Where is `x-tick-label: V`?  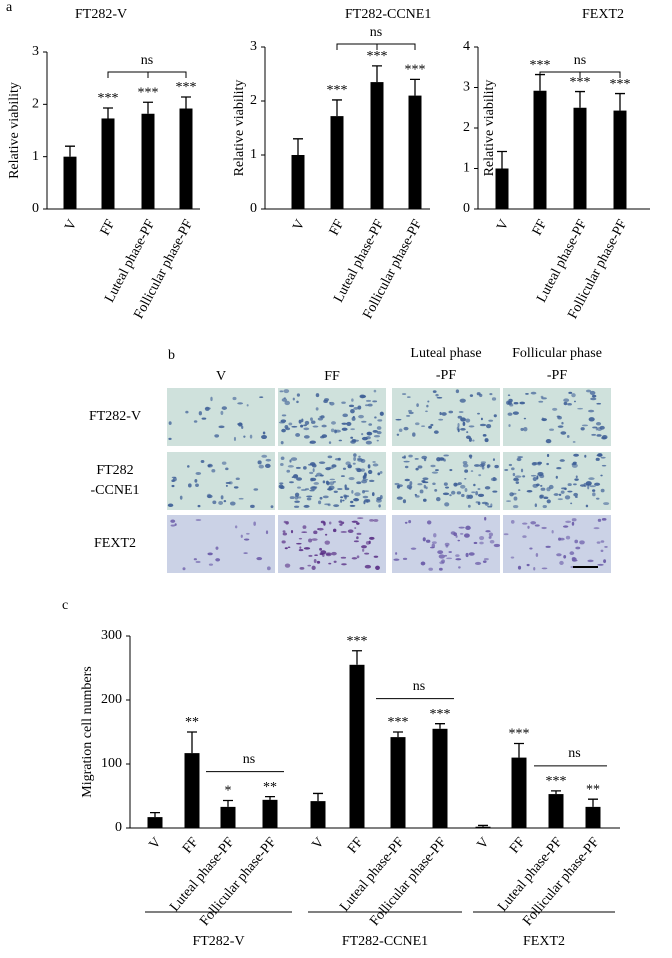
x-tick-label: V is located at coordinates (71, 225).